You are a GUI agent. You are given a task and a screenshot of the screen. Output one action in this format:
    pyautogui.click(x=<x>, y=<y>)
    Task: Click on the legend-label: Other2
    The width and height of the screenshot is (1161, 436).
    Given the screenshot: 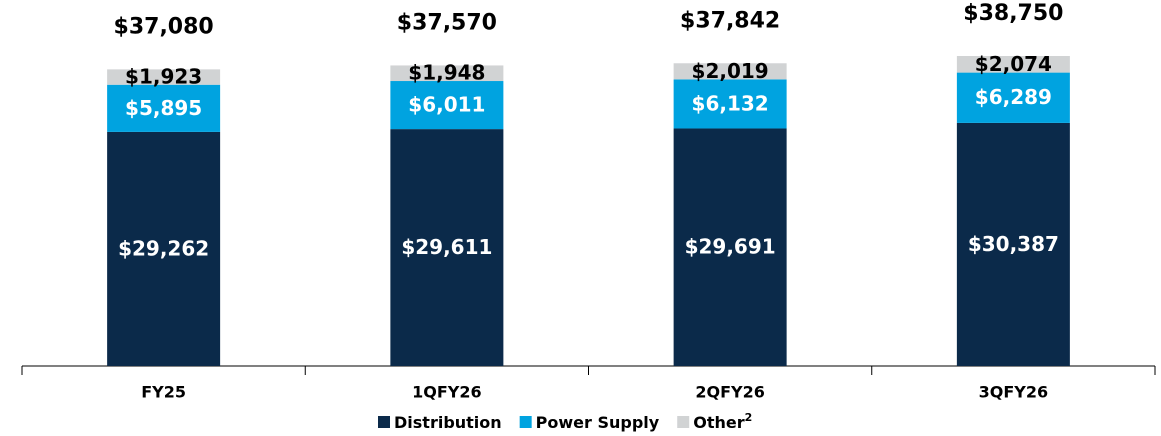 What is the action you would take?
    pyautogui.click(x=722, y=421)
    